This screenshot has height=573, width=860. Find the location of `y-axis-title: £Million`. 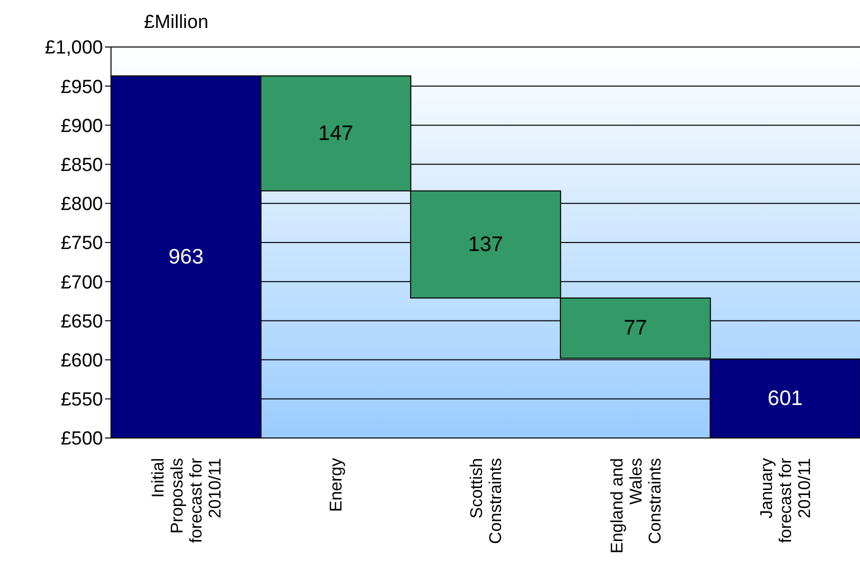

y-axis-title: £Million is located at coordinates (176, 23).